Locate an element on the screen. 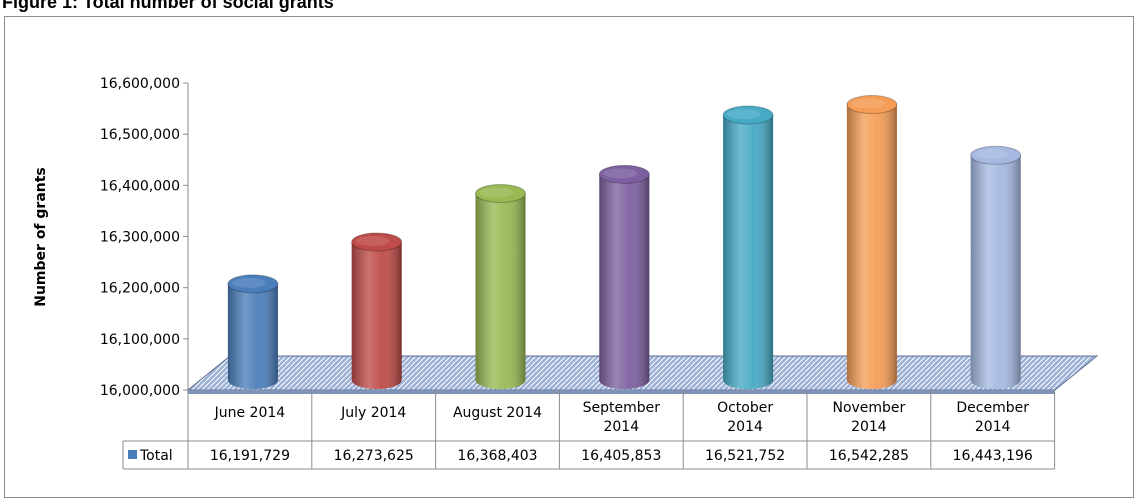  data-label: 16,443,196 is located at coordinates (993, 456).